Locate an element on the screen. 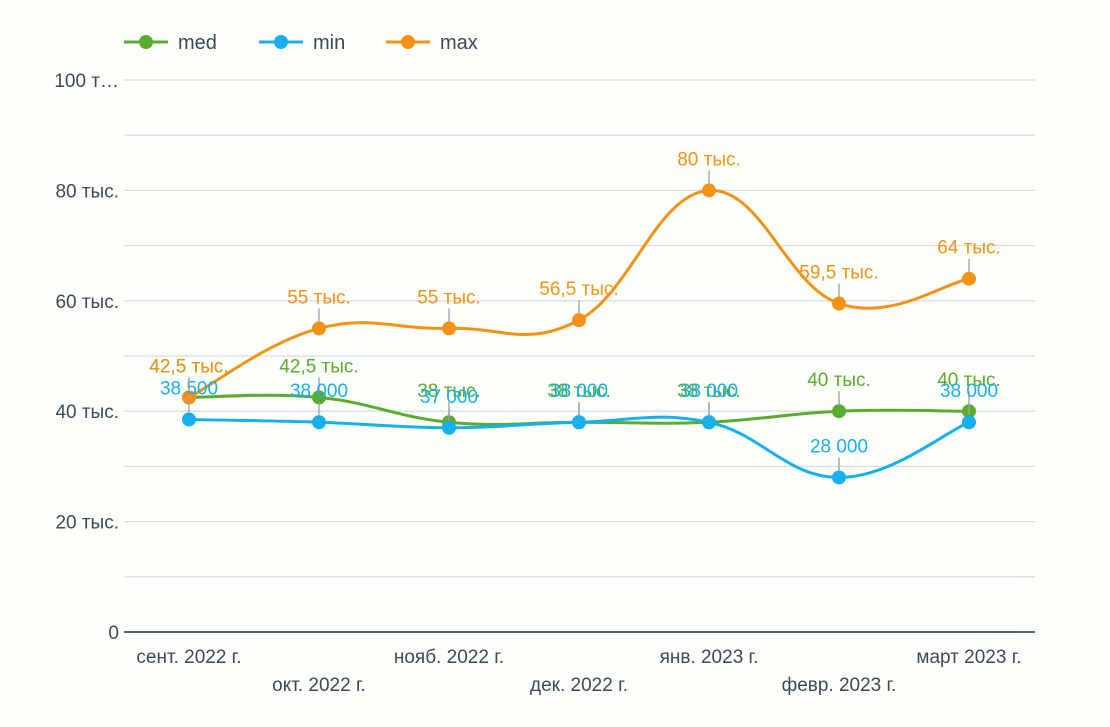  data-label-max: 80 тыс. is located at coordinates (709, 159).